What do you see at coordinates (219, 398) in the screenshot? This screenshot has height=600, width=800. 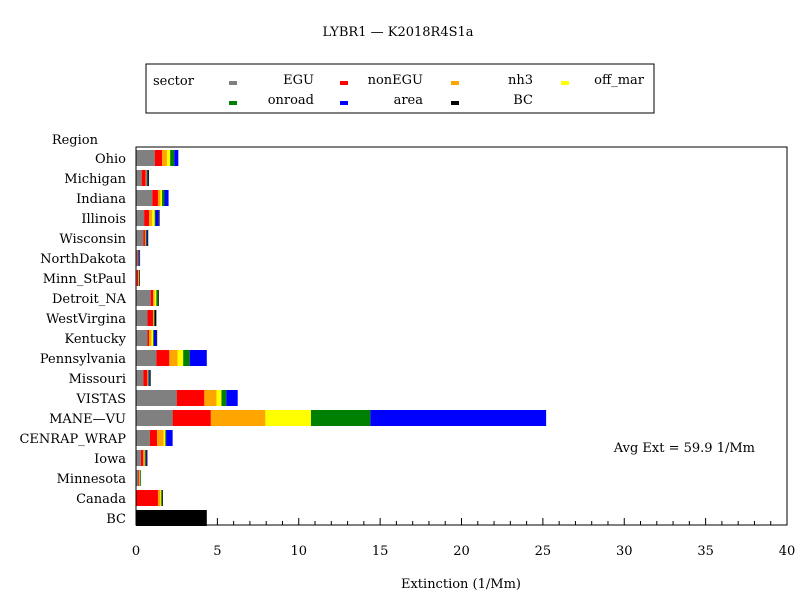 I see `bar-vistas-off-mar` at bounding box center [219, 398].